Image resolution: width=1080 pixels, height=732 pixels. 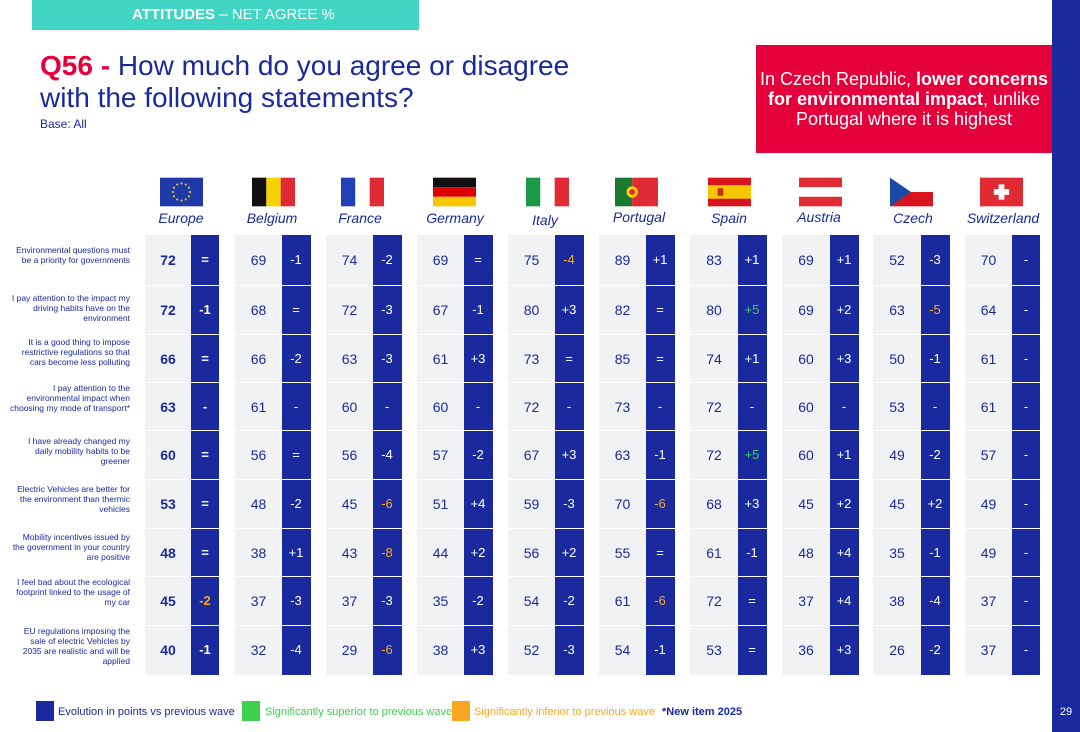 I want to click on change-bg-belgium, so click(x=296, y=455).